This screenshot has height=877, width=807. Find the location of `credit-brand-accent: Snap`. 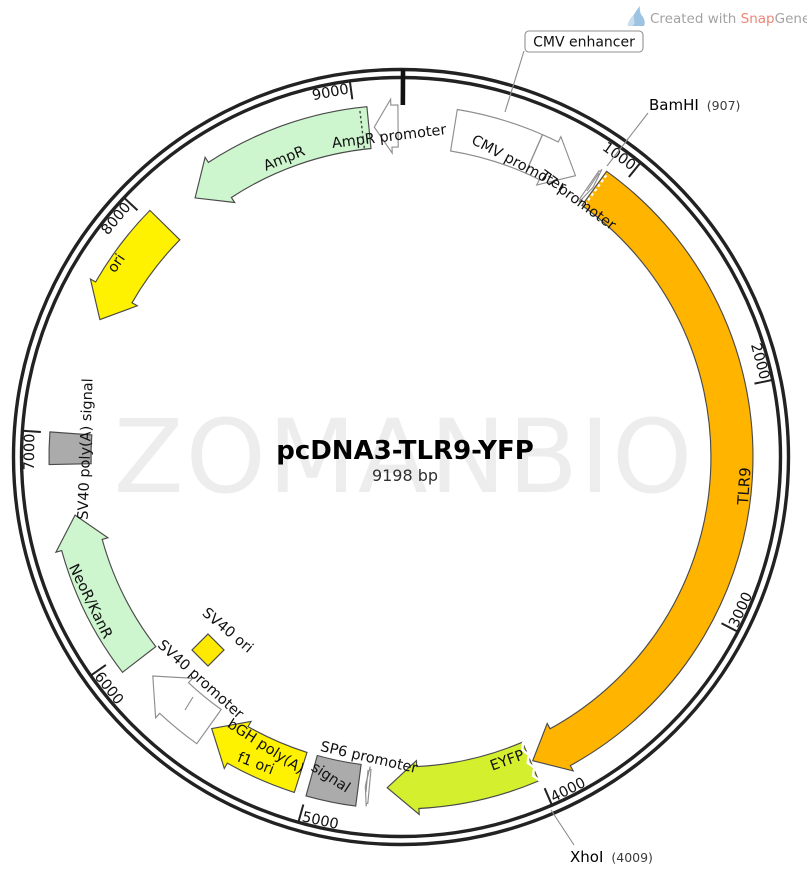

credit-brand-accent: Snap is located at coordinates (758, 19).